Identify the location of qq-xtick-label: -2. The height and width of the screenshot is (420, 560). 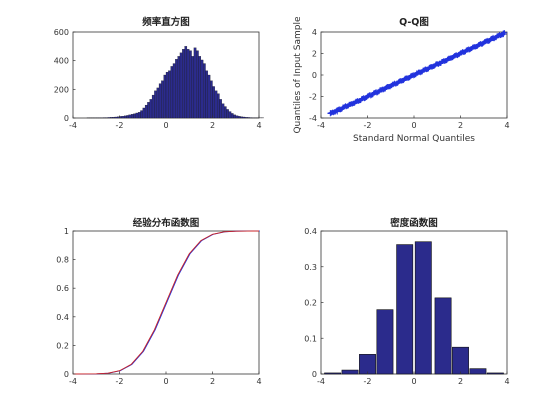
(368, 125).